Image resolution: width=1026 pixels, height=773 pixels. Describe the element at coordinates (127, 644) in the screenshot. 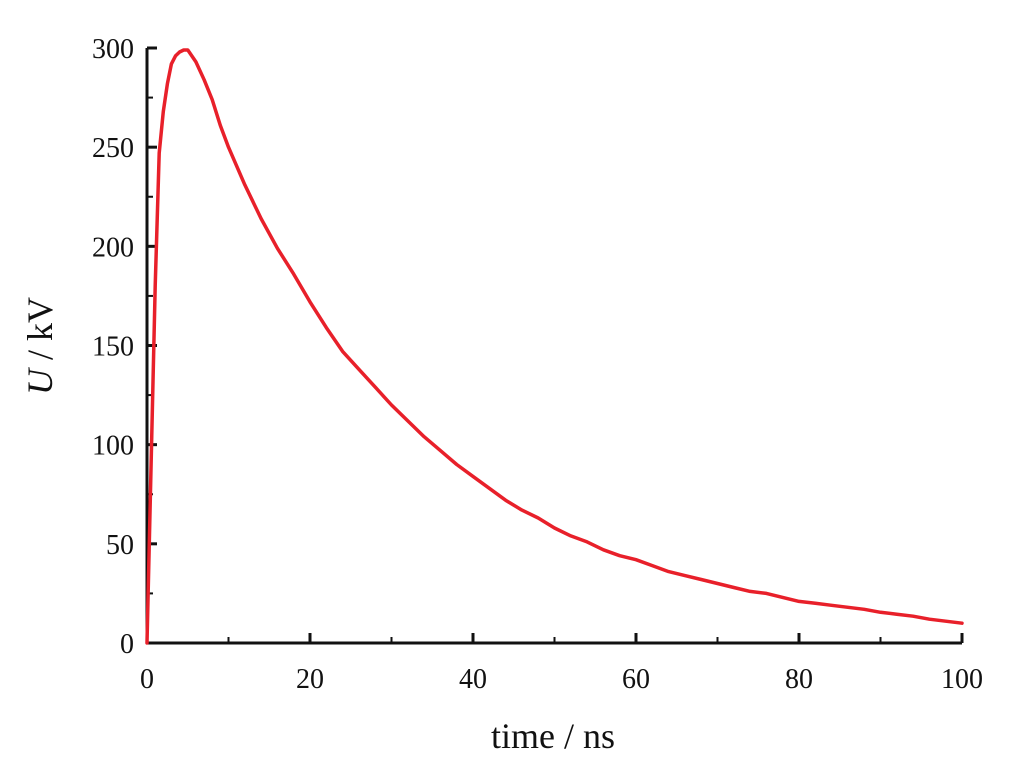

I see `y-tick-label: 0` at that location.